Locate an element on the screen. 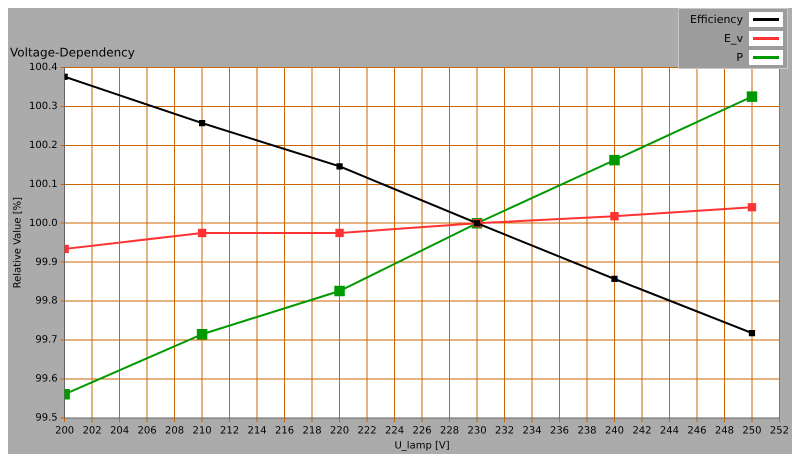 The width and height of the screenshot is (800, 462). x-tick-label: 200 is located at coordinates (64, 431).